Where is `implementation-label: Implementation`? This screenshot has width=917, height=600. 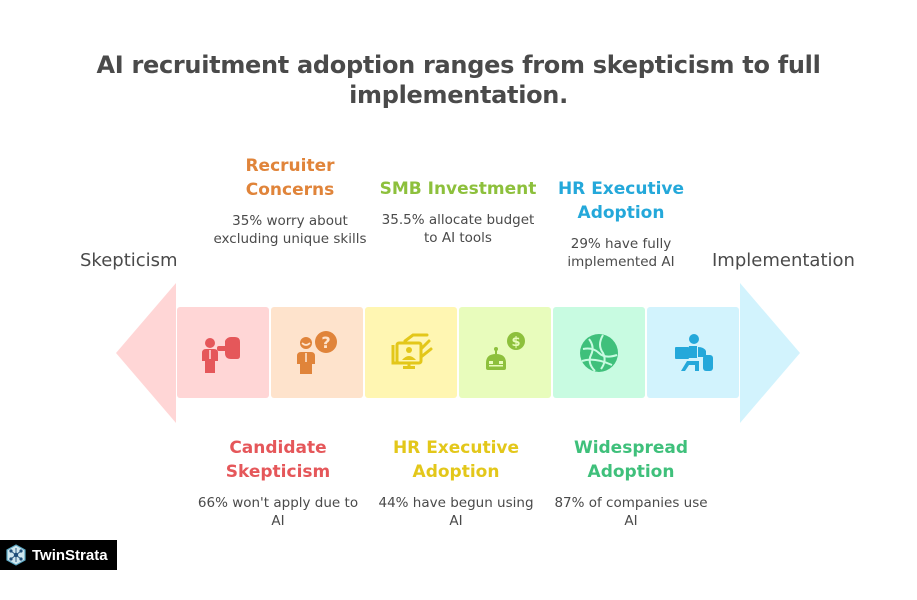 implementation-label: Implementation is located at coordinates (783, 260).